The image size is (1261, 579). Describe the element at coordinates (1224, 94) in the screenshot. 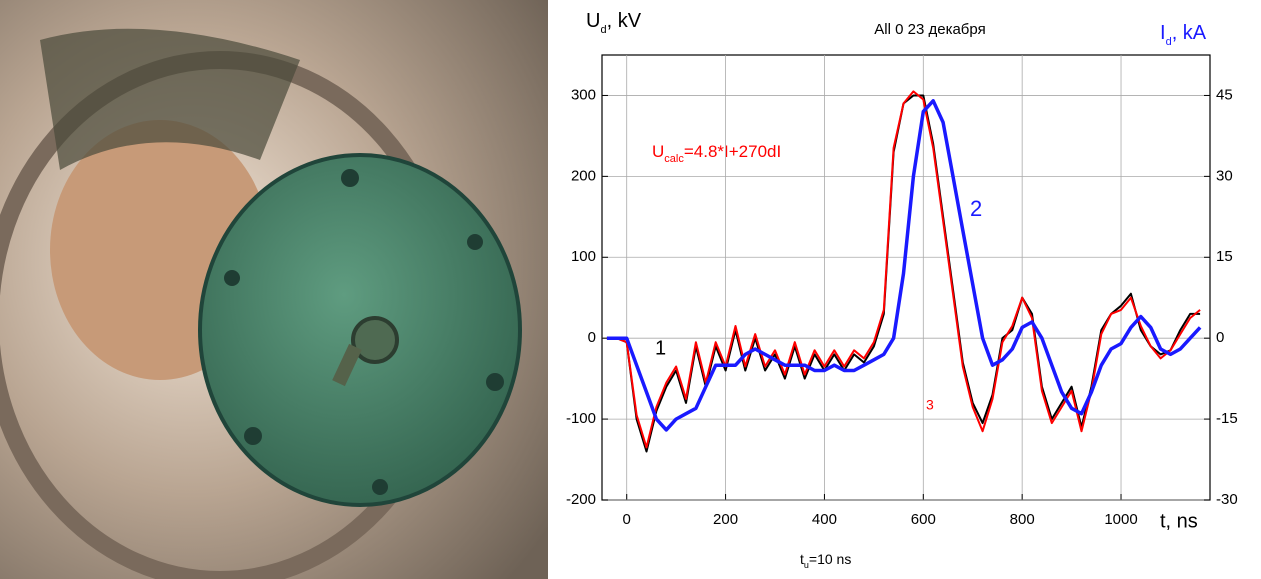

I see `y2-tick-label: 45` at that location.